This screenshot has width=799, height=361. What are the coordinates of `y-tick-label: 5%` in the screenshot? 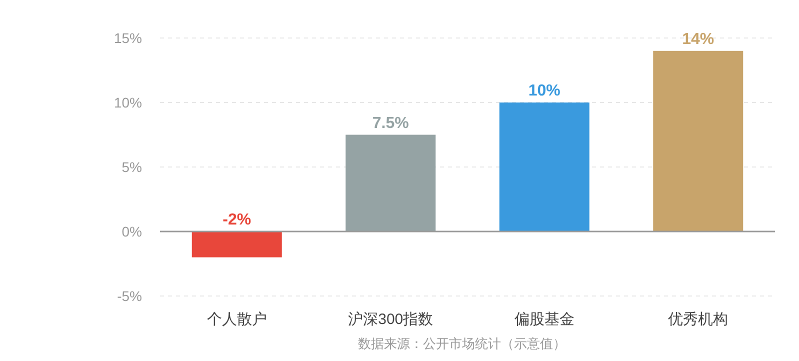 It's located at (132, 167).